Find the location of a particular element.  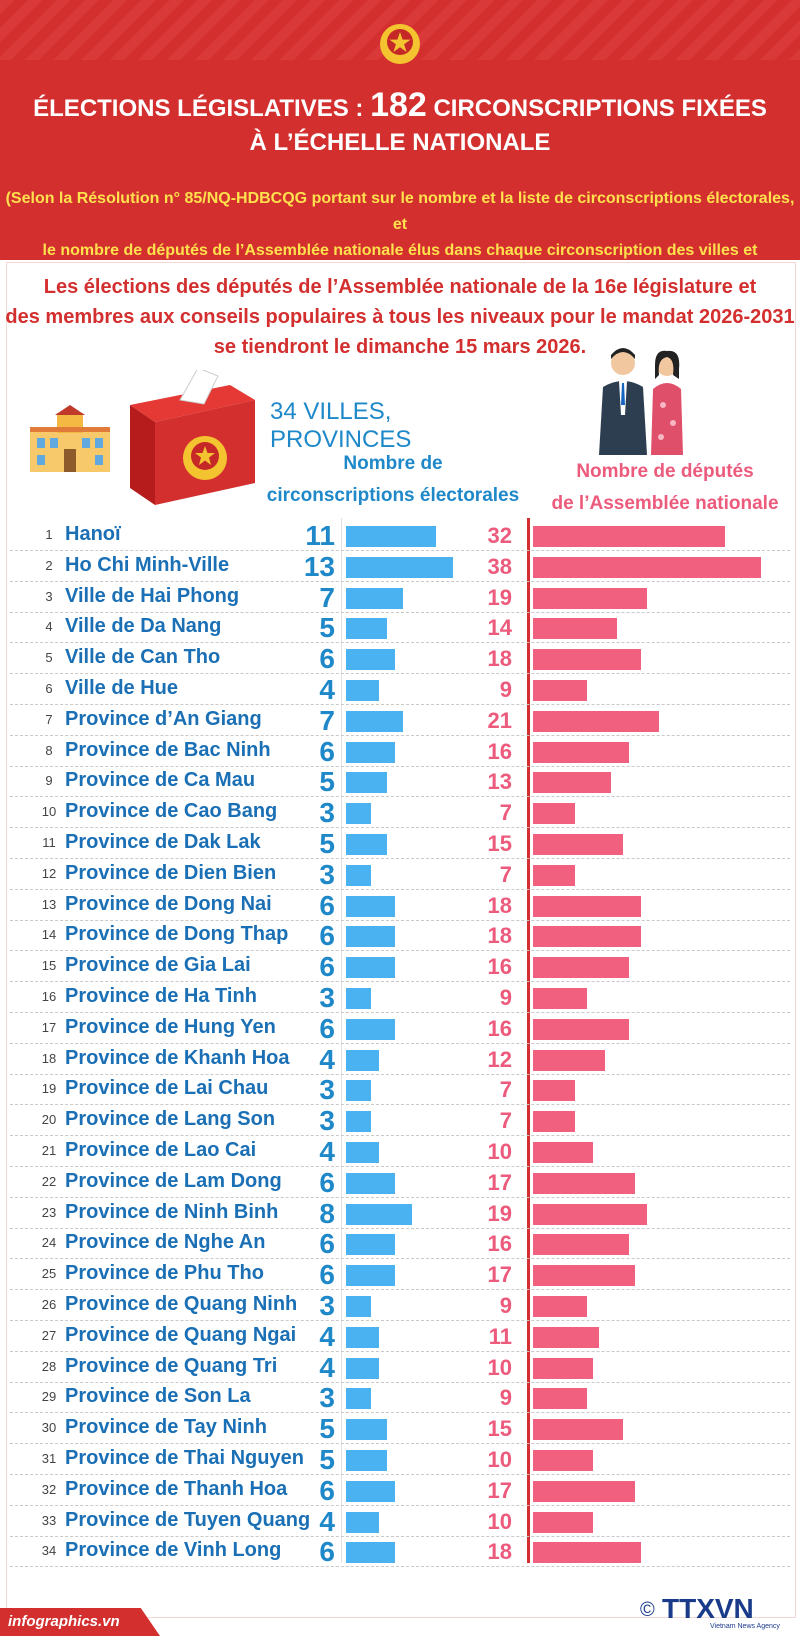

footer-site: infographics.vn is located at coordinates (64, 1621).